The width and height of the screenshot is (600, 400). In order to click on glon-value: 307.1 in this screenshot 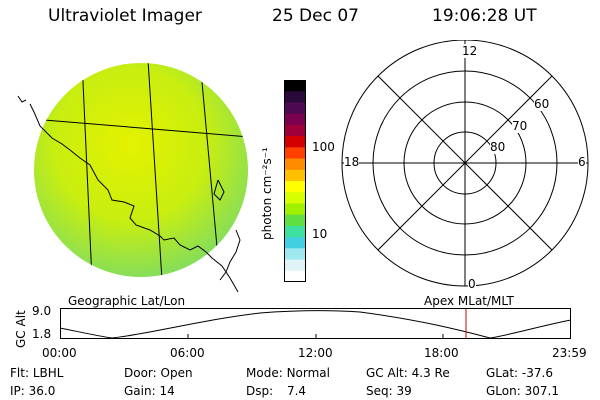, I will do `click(541, 391)`.